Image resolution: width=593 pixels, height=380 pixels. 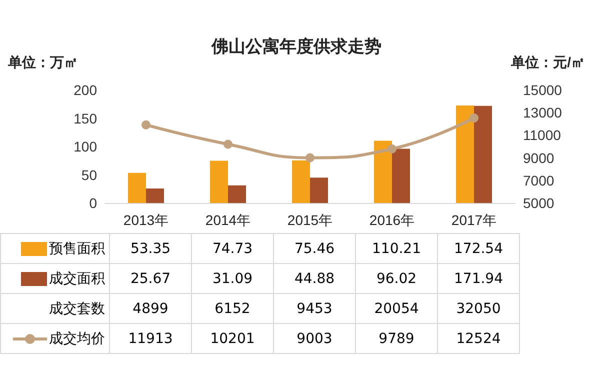 I want to click on data-label: 10201, so click(x=233, y=339).